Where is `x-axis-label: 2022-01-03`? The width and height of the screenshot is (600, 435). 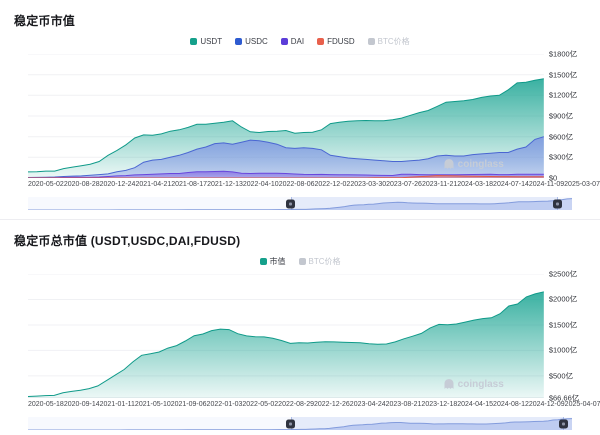
x-axis-label: 2022-01-03 is located at coordinates (224, 404).